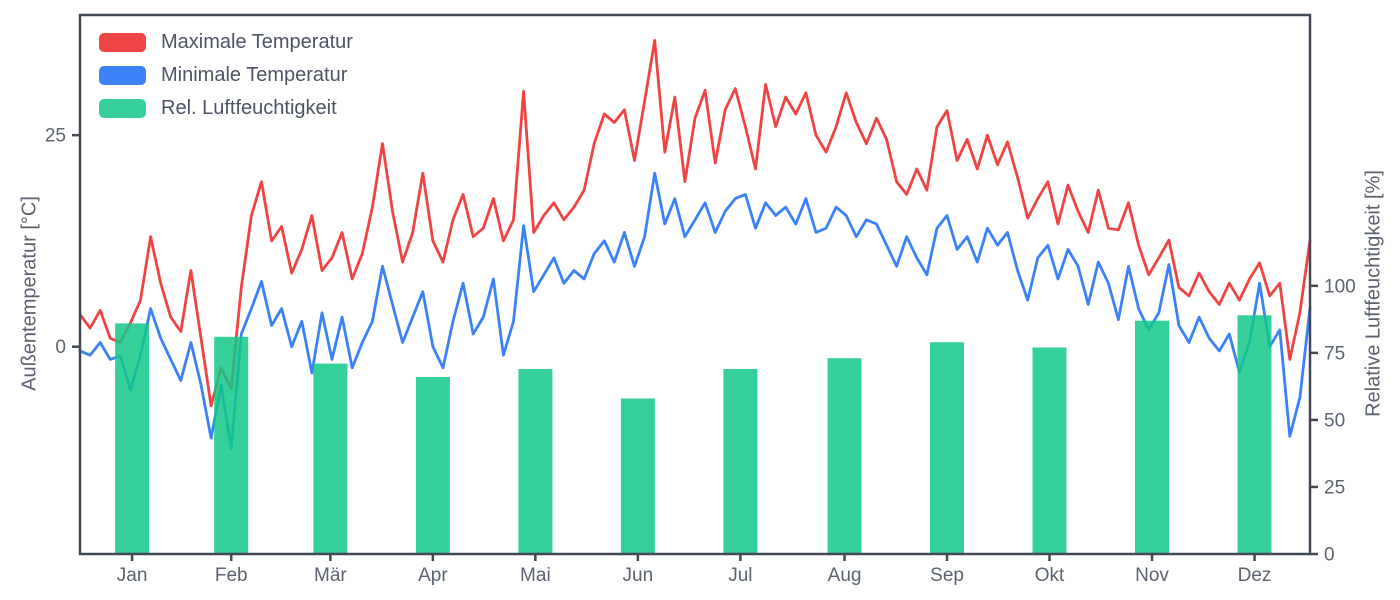 This screenshot has width=1400, height=600. I want to click on x-tick-label: Feb, so click(231, 575).